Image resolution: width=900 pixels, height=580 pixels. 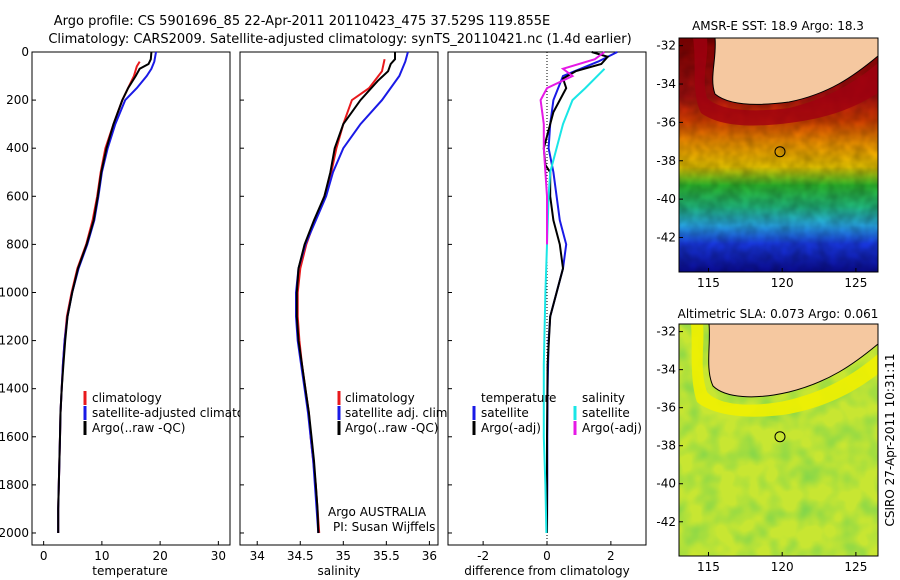 I want to click on salinity-xlabel: salinity, so click(x=338, y=571).